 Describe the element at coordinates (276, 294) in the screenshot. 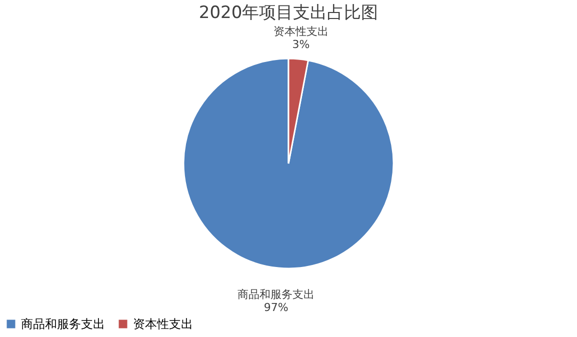

I see `slice-label: 商品和服务支出` at that location.